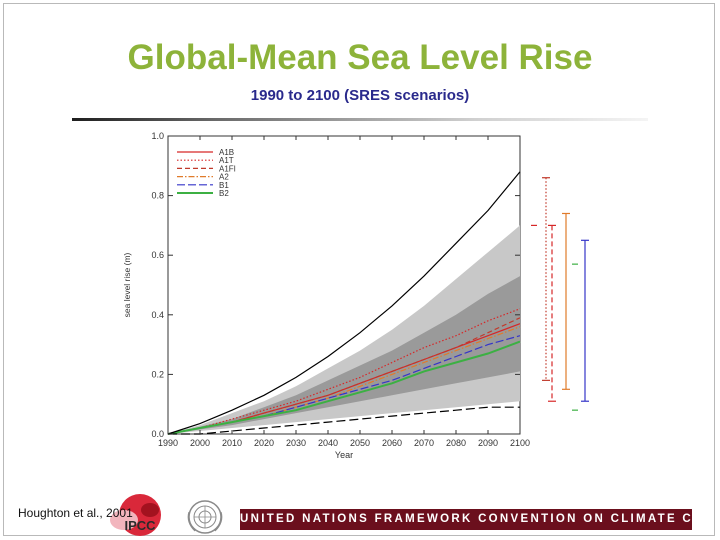 The image size is (720, 540). Describe the element at coordinates (488, 443) in the screenshot. I see `x-tick-label: 2090` at that location.